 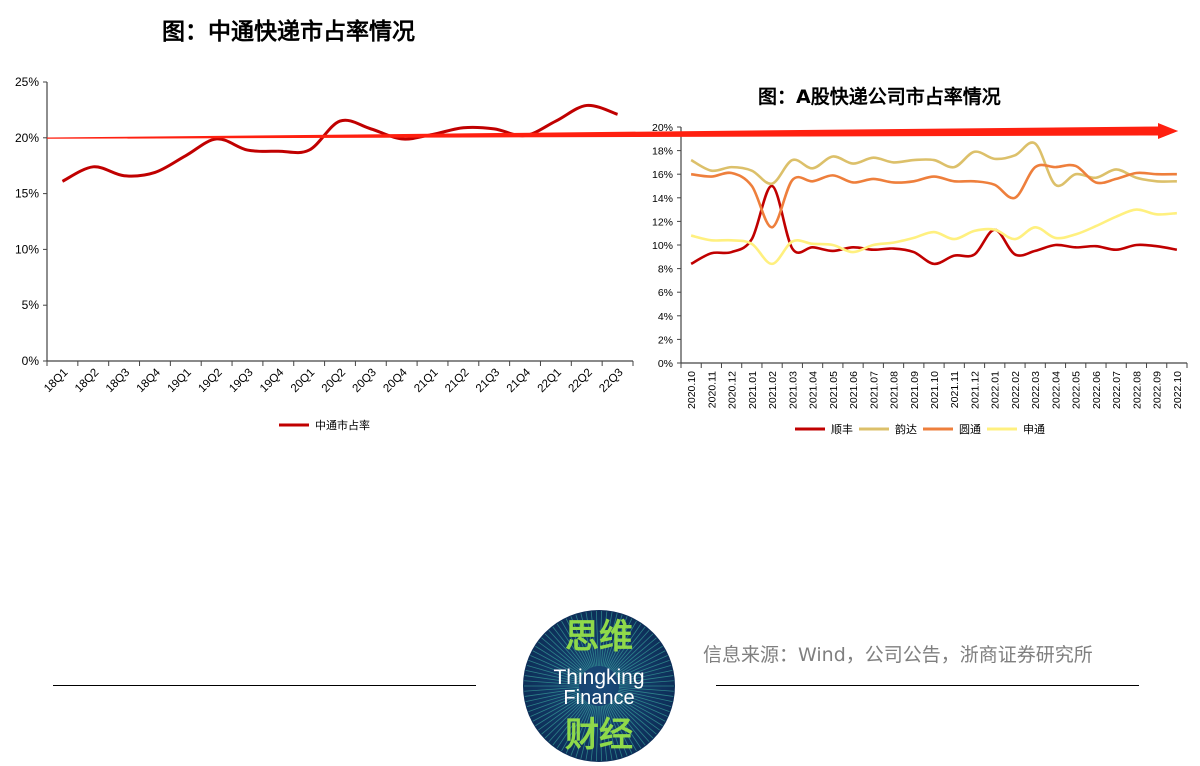 I want to click on y-tick-label: 6%, so click(x=665, y=293).